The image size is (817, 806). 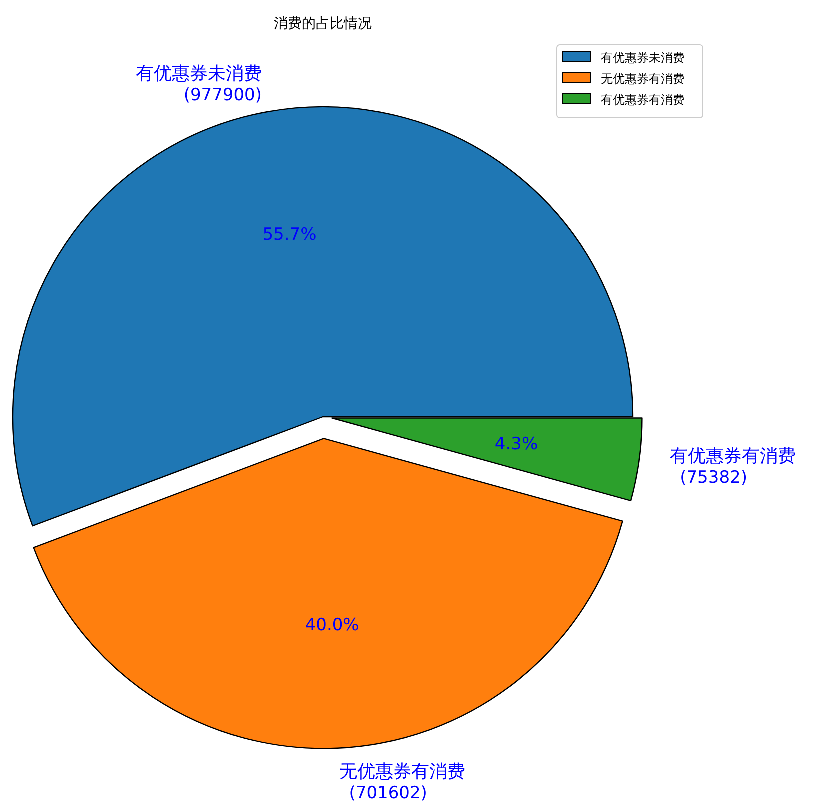 What do you see at coordinates (643, 58) in the screenshot?
I see `legend-label: 有优惠券未消费` at bounding box center [643, 58].